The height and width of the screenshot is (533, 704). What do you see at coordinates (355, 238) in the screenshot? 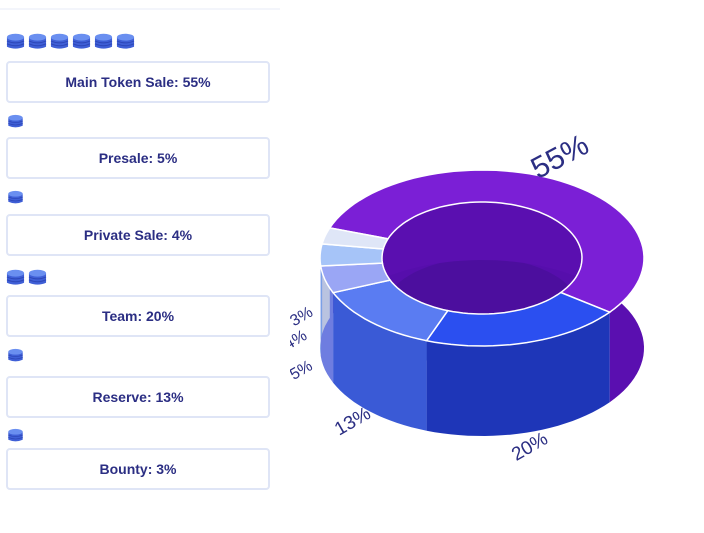
I see `slice-bounty` at bounding box center [355, 238].